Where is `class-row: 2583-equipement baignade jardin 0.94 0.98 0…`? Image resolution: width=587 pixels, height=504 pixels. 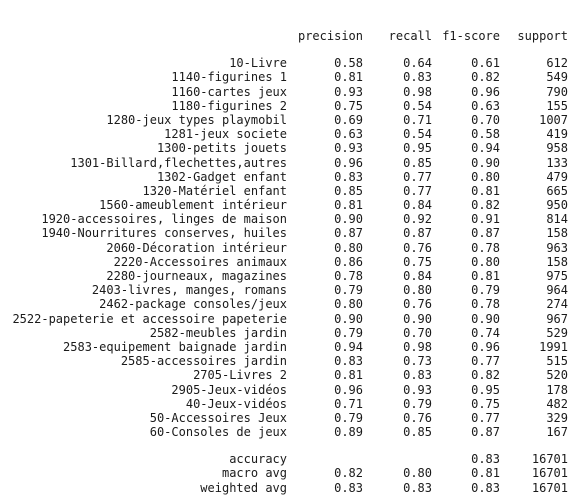
class-row: 2583-equipement baignade jardin 0.94 0.98 0… is located at coordinates (293, 347).